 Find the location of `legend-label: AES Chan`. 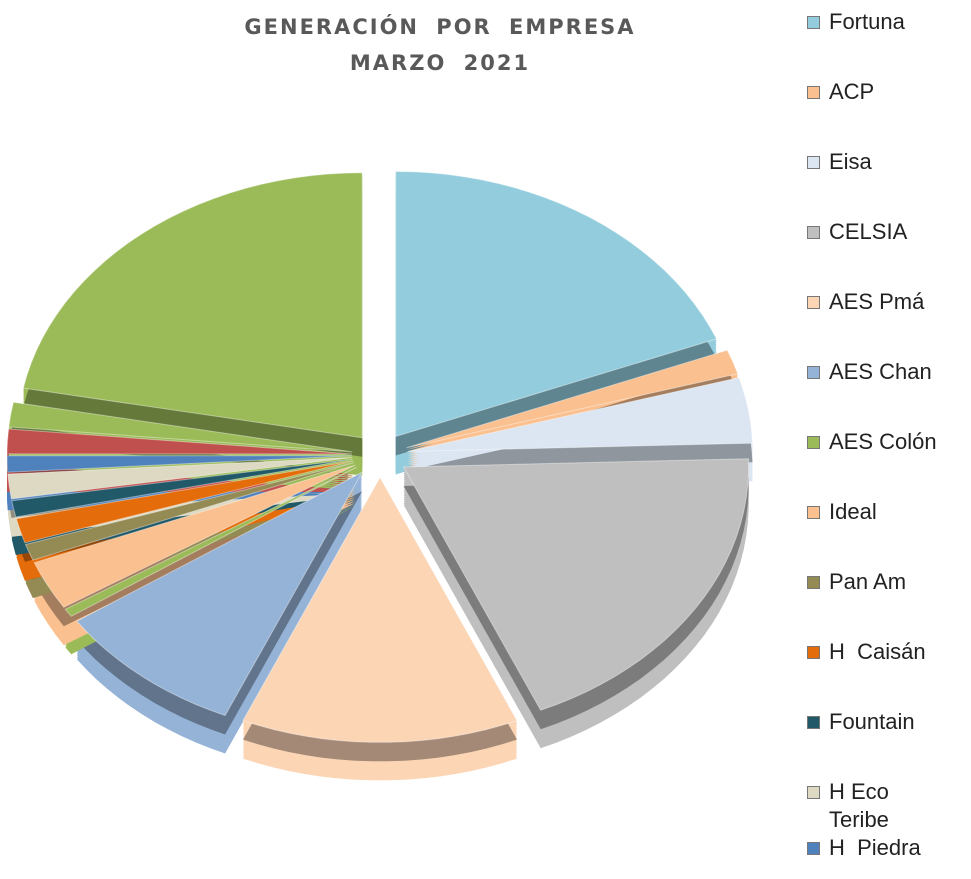

legend-label: AES Chan is located at coordinates (880, 371).